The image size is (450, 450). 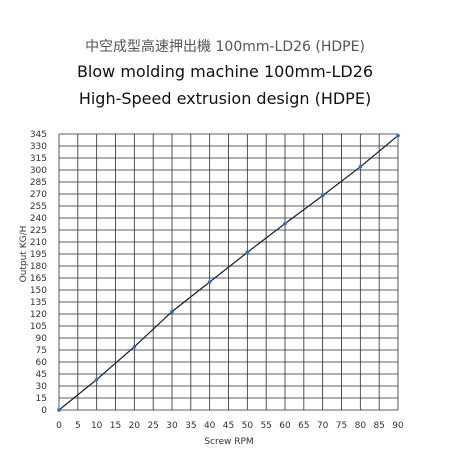 What do you see at coordinates (38, 255) in the screenshot?
I see `y-tick-label: 195` at bounding box center [38, 255].